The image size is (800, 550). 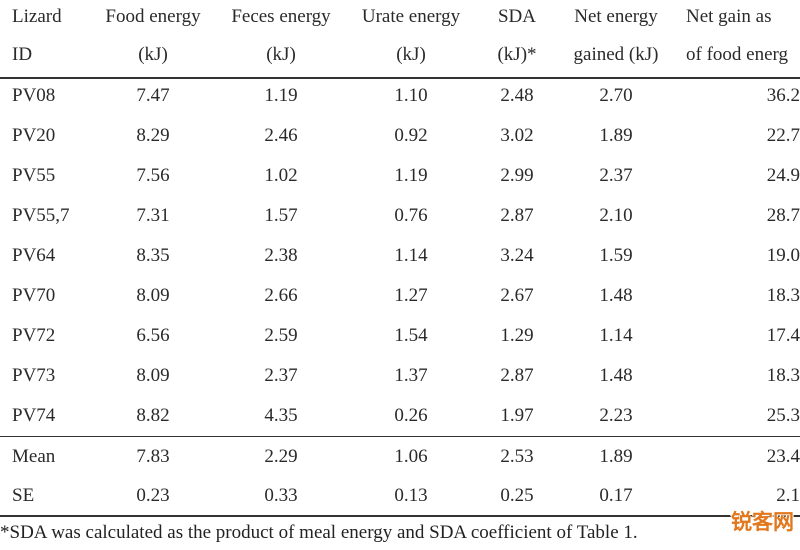 What do you see at coordinates (783, 95) in the screenshot?
I see `cell-net-gain: 36.2` at bounding box center [783, 95].